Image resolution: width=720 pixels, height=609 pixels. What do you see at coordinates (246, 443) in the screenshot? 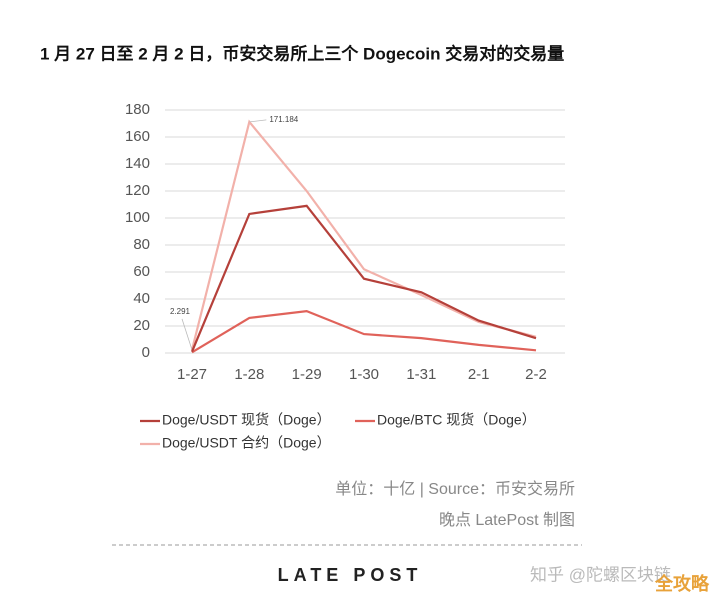
I see `legend-label: Doge/USDT 合约（Doge）` at bounding box center [246, 443].